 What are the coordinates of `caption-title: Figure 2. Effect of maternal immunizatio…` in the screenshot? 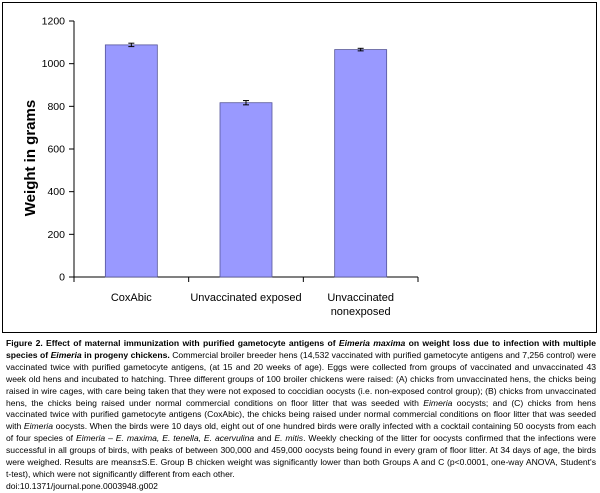 It's located at (301, 349).